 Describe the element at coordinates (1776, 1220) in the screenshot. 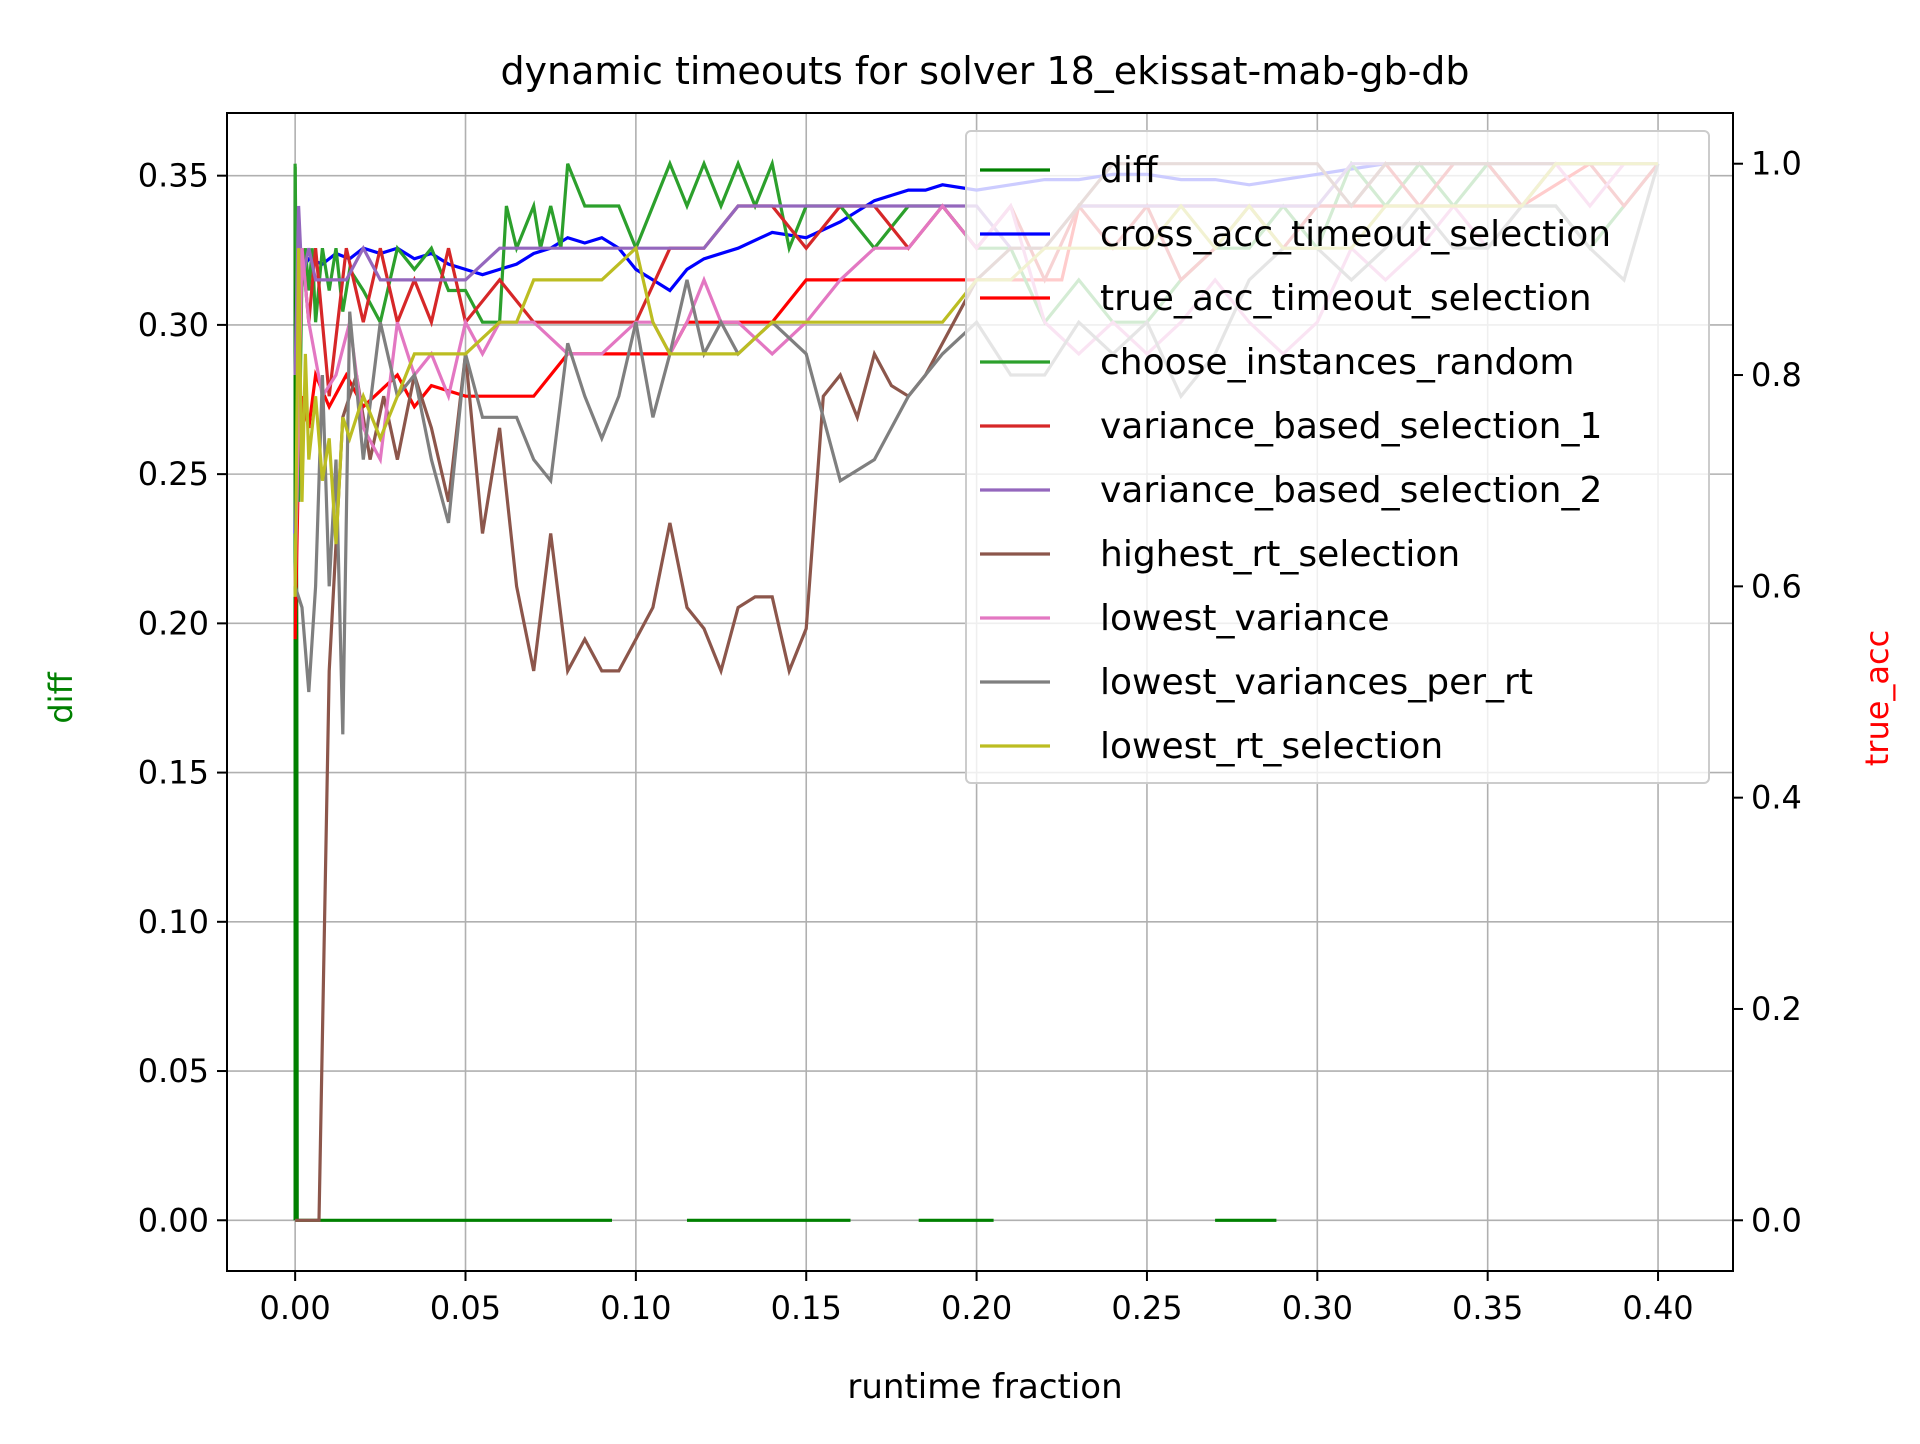

I see `y-right-tick-label: 0.0` at that location.